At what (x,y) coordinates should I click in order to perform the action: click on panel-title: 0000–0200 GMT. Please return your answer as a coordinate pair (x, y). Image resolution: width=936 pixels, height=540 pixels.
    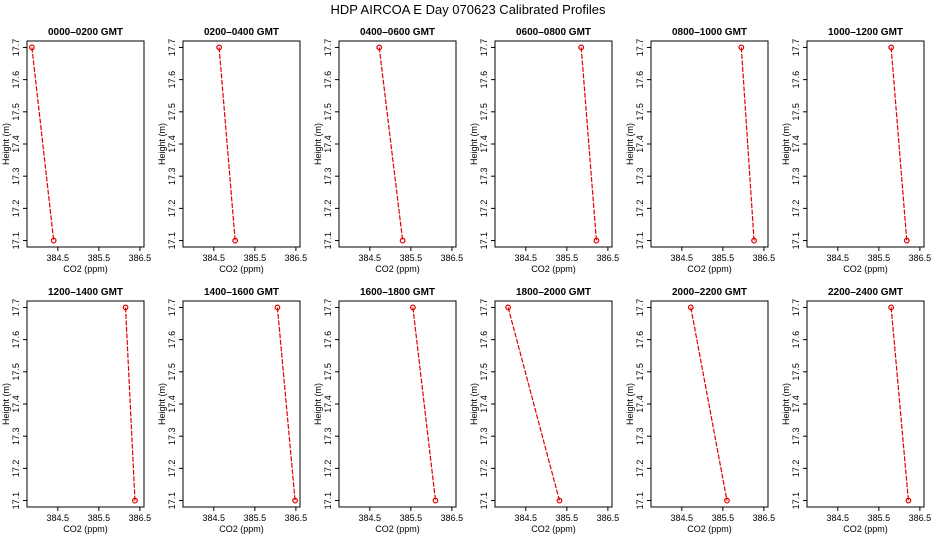
    Looking at the image, I should click on (85, 32).